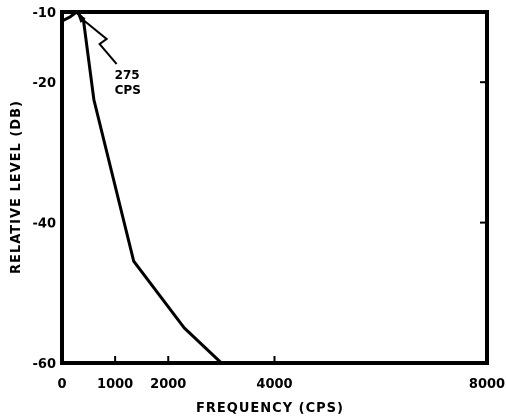  I want to click on y-tick-label: -10, so click(45, 13).